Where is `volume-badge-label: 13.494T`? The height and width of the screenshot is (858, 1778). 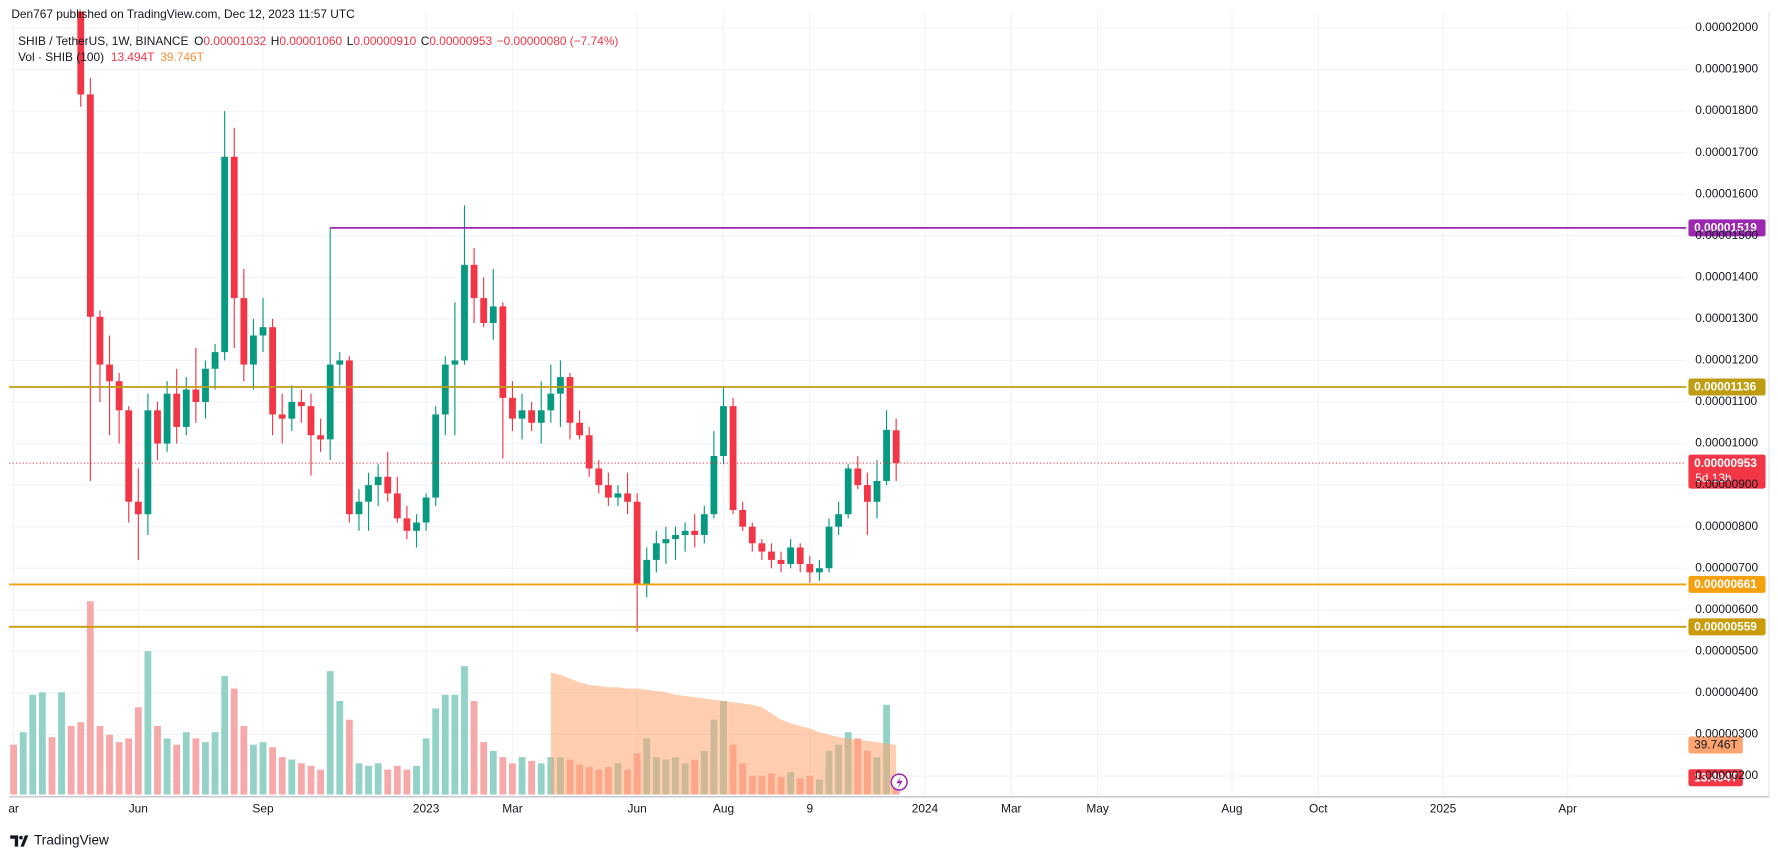
volume-badge-label: 13.494T is located at coordinates (1716, 777).